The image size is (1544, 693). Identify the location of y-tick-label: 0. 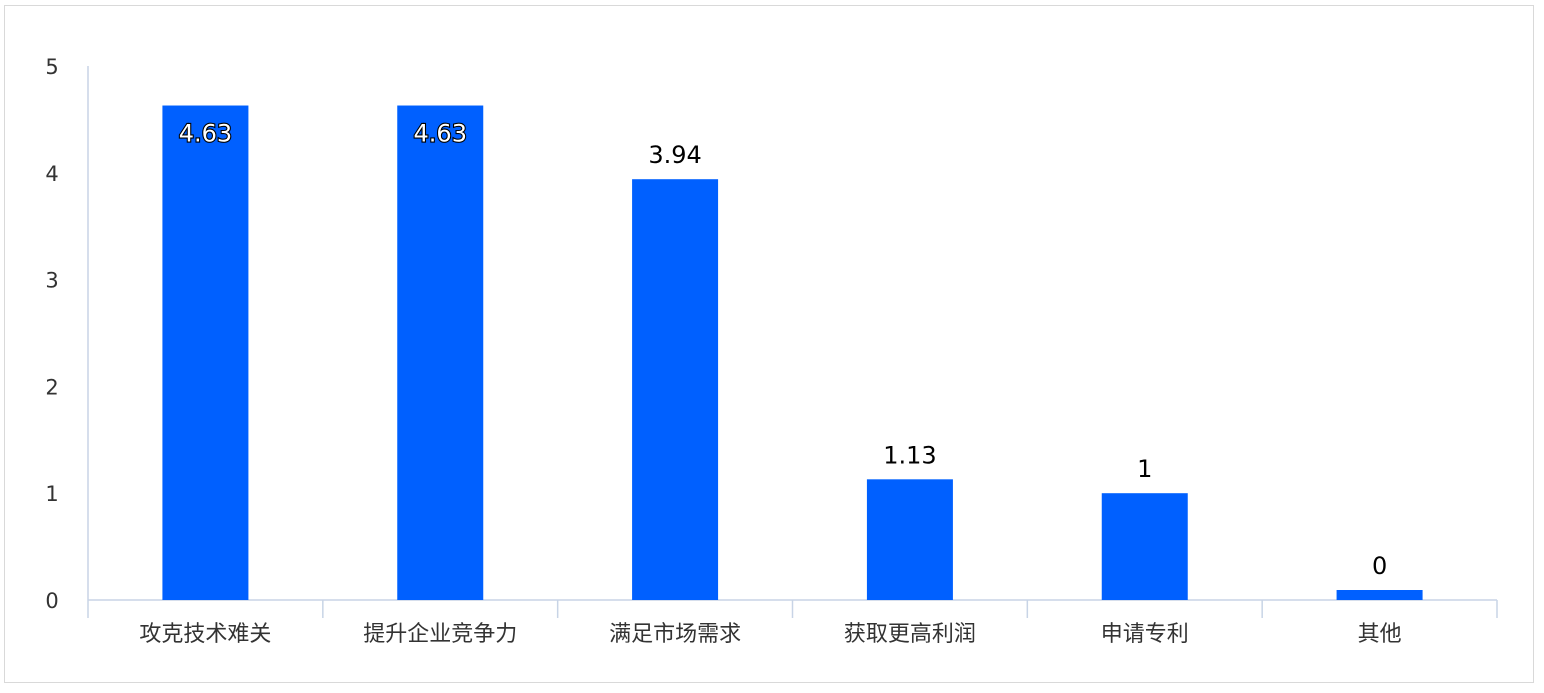
(51, 601).